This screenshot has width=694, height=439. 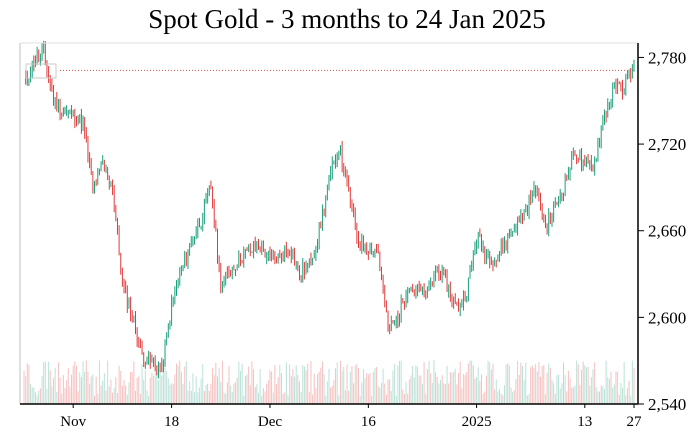 What do you see at coordinates (329, 382) in the screenshot?
I see `volume-layer` at bounding box center [329, 382].